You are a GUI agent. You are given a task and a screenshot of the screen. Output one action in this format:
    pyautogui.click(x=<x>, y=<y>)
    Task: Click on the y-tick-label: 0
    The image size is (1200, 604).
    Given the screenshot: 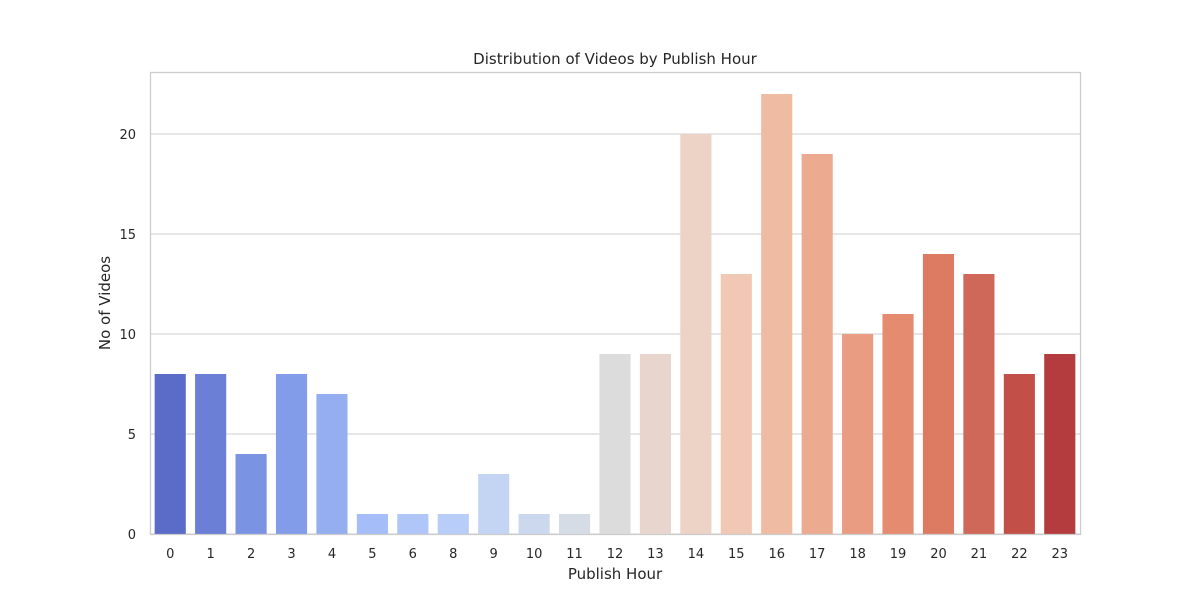 What is the action you would take?
    pyautogui.click(x=132, y=535)
    